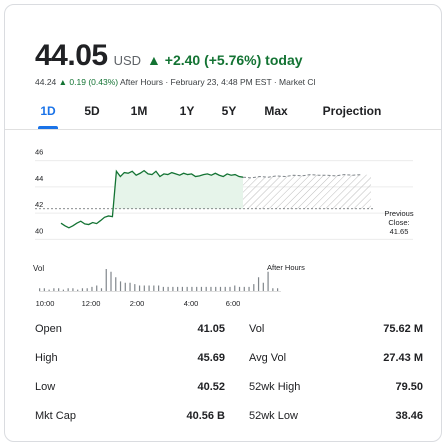 The width and height of the screenshot is (448, 448). What do you see at coordinates (225, 60) in the screenshot?
I see `price-change: ▲ +2.40 (+5.76%) today` at bounding box center [225, 60].